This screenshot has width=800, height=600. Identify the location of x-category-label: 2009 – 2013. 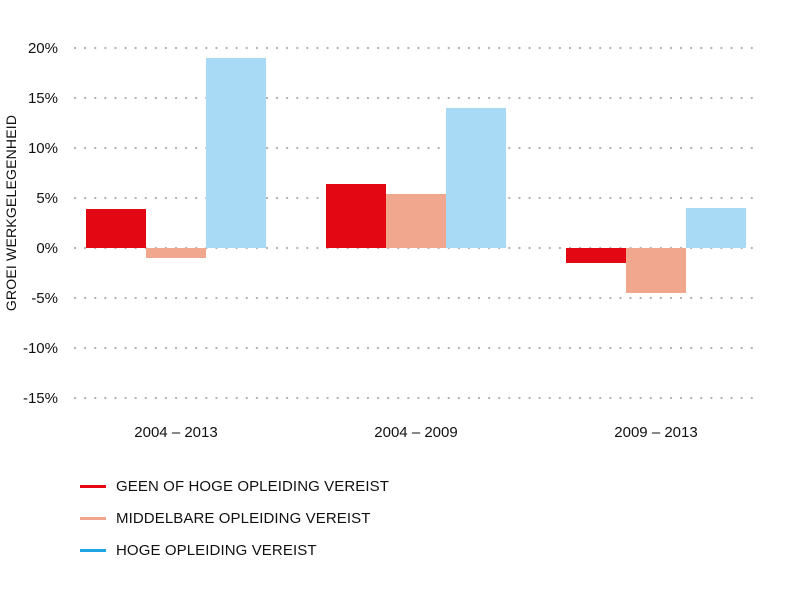
(655, 432).